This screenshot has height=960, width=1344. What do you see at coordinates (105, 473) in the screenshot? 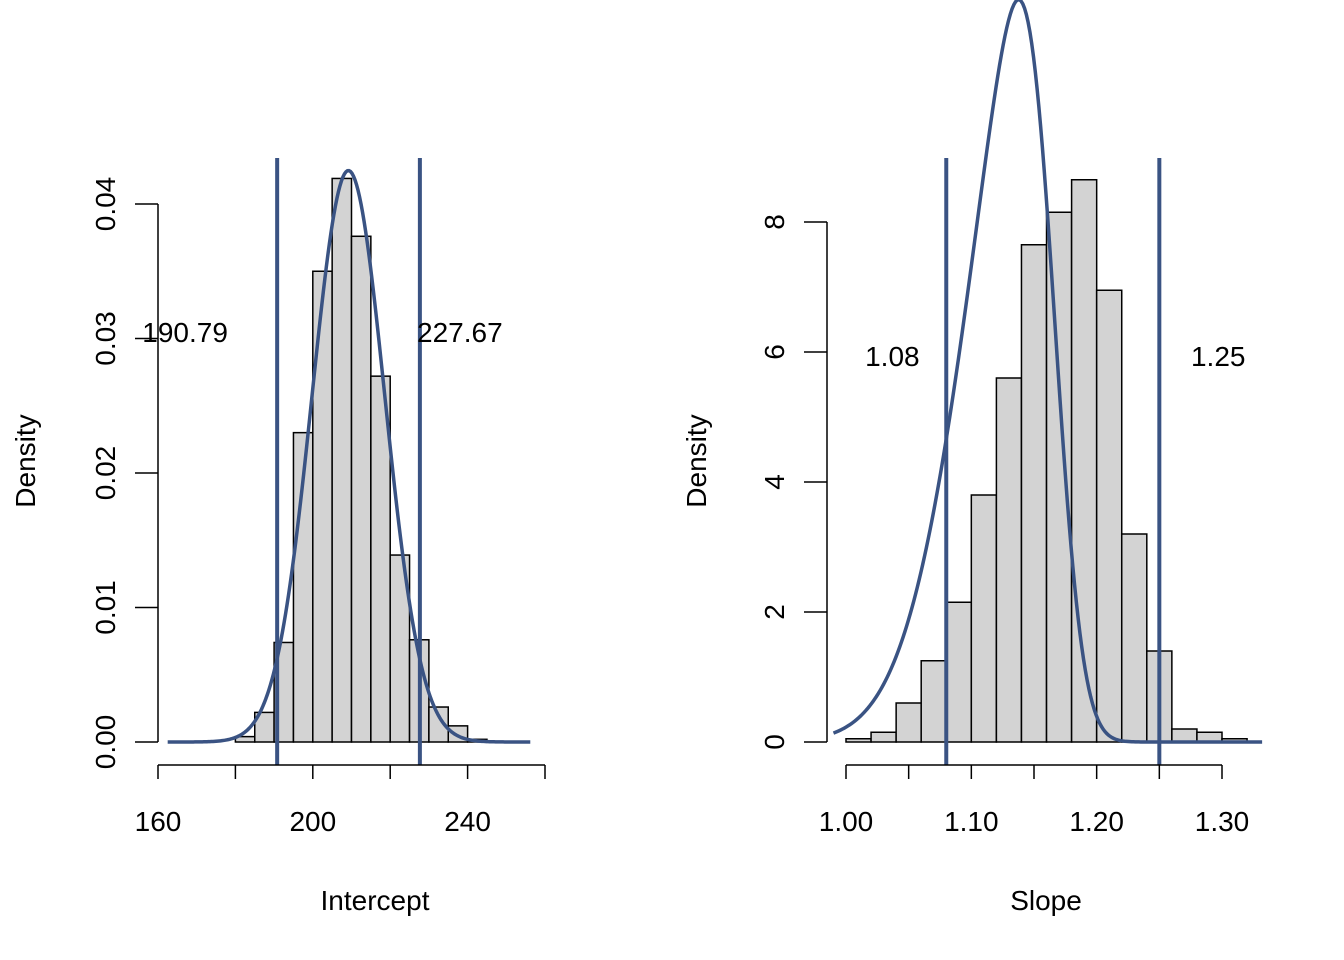
I see `intercept-y-tick-label-2: 0.02` at bounding box center [105, 473].